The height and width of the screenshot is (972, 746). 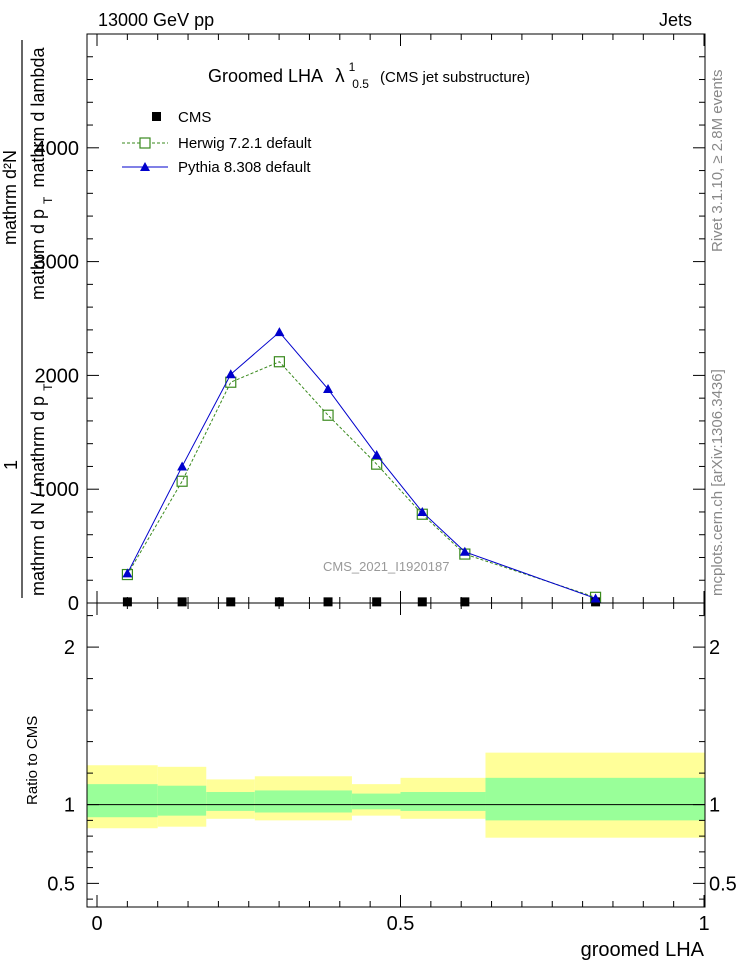 What do you see at coordinates (145, 166) in the screenshot?
I see `legend-marker-pythia` at bounding box center [145, 166].